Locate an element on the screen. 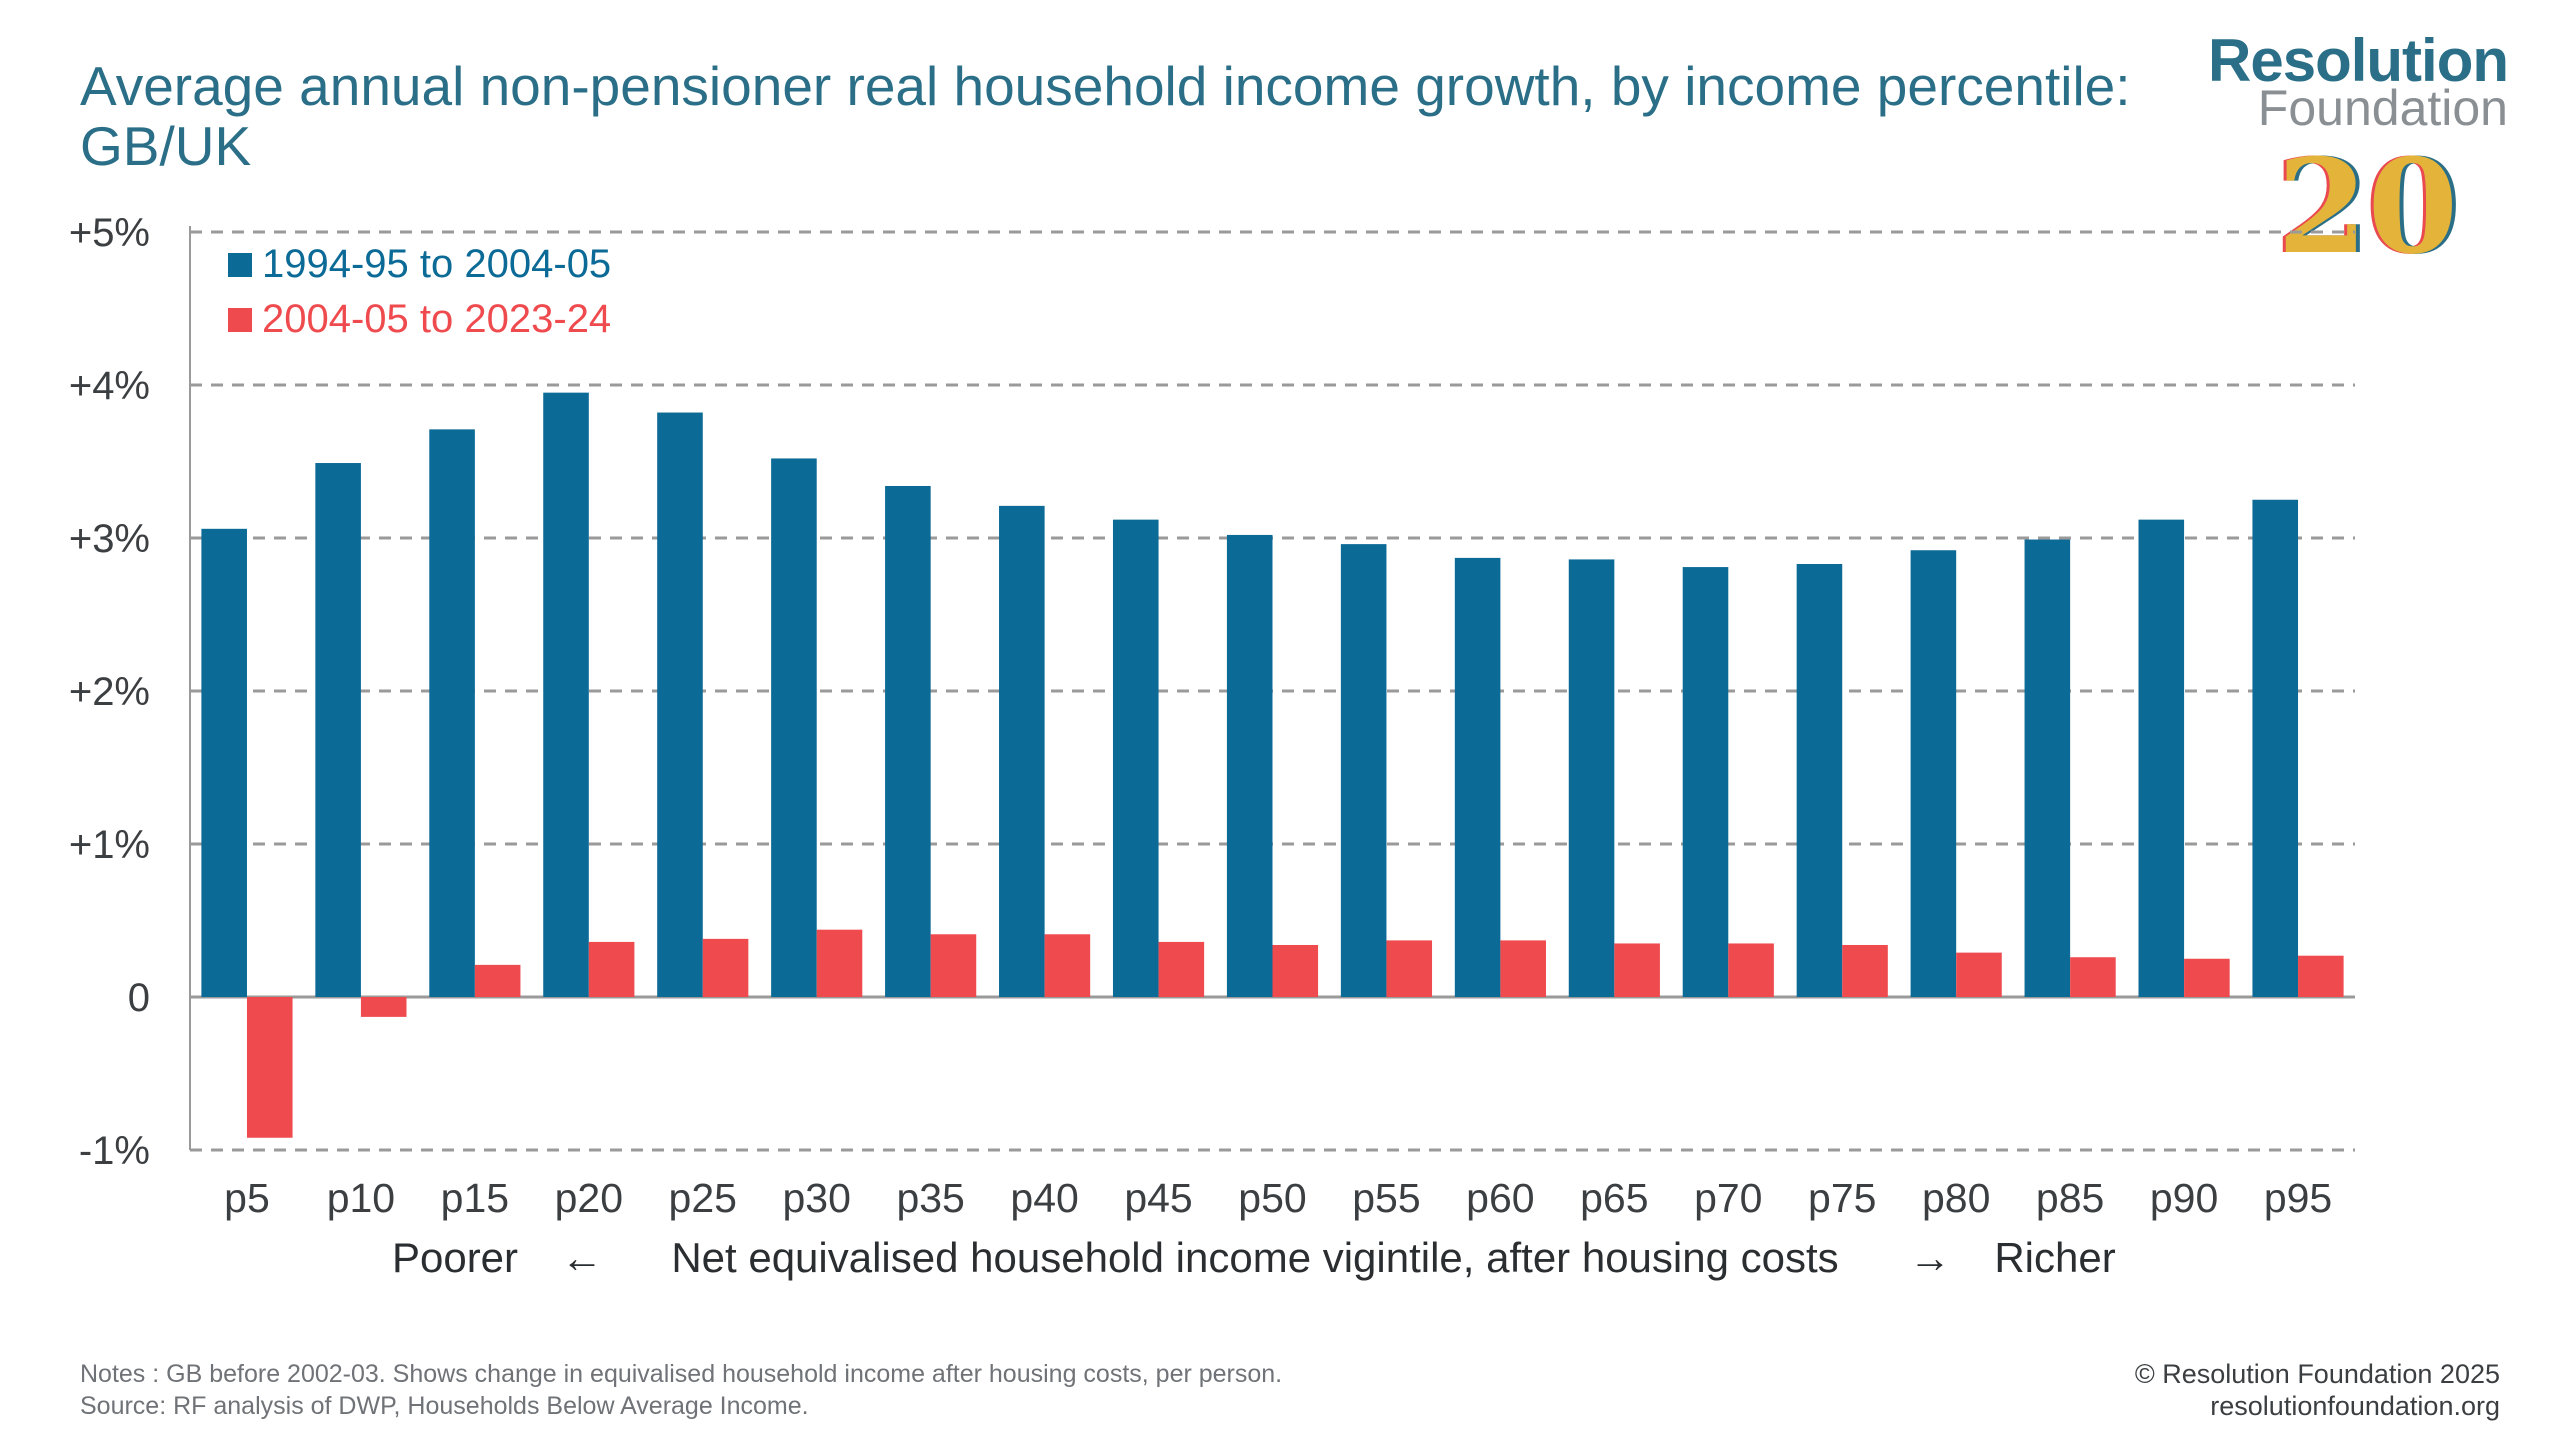  x-tick-label: p15 is located at coordinates (475, 1198).